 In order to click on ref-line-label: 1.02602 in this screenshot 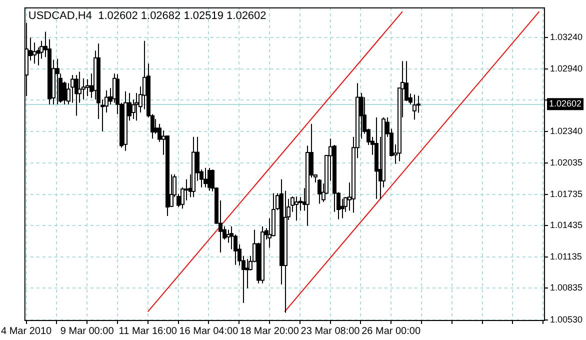, I will do `click(565, 103)`.